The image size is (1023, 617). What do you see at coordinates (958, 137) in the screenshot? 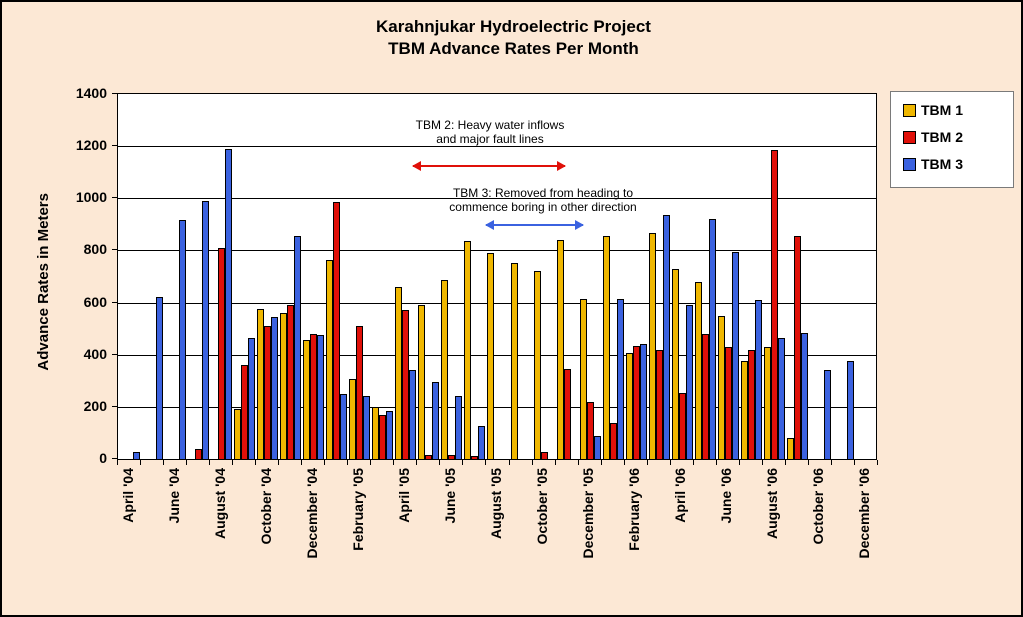
I see `legend-item-tbm2: TBM 2` at bounding box center [958, 137].